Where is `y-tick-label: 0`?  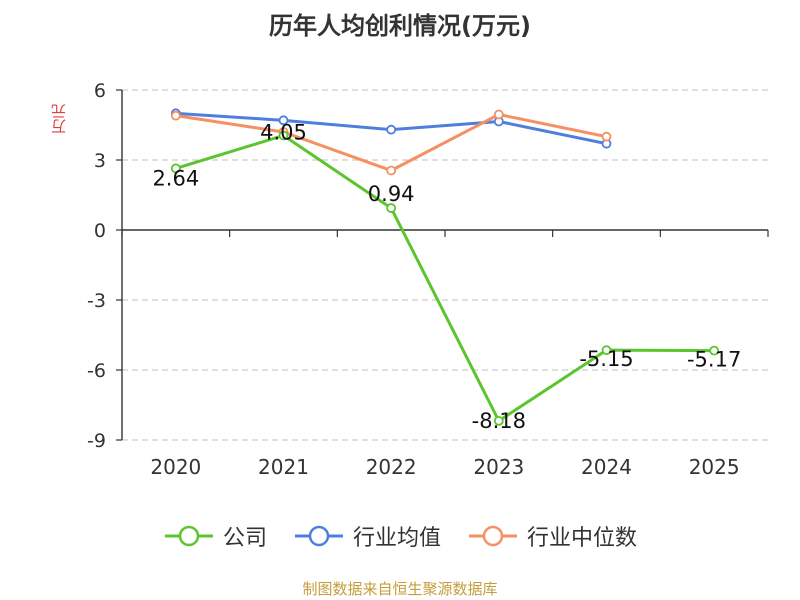
y-tick-label: 0 is located at coordinates (100, 231).